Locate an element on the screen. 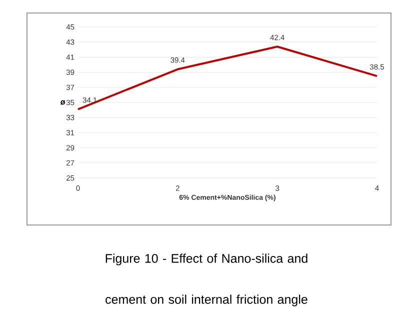 This screenshot has height=320, width=413. y-axis-title: ø is located at coordinates (63, 102).